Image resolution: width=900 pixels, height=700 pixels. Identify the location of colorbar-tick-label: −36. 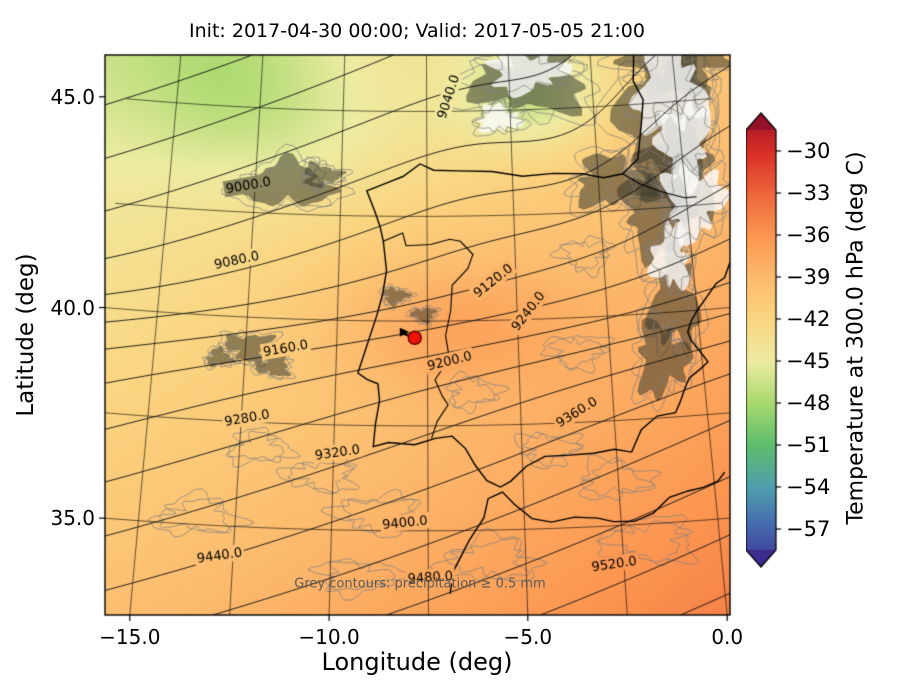
(808, 235).